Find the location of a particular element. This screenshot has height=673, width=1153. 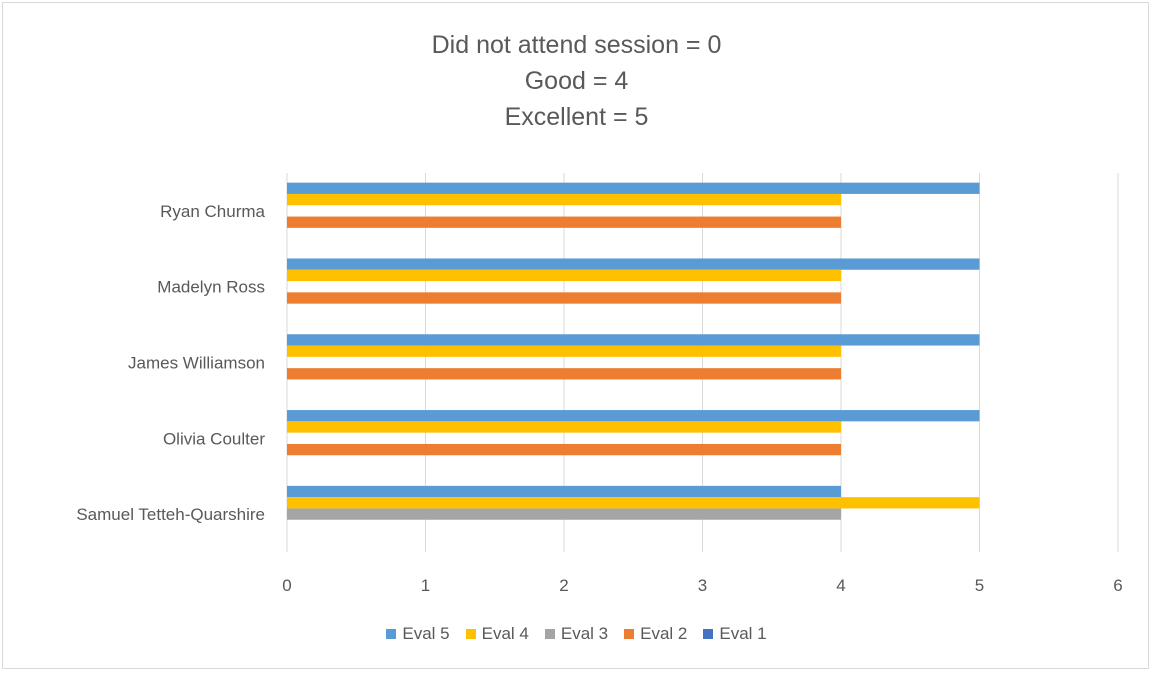

legend-item: Eval 1 is located at coordinates (735, 634).